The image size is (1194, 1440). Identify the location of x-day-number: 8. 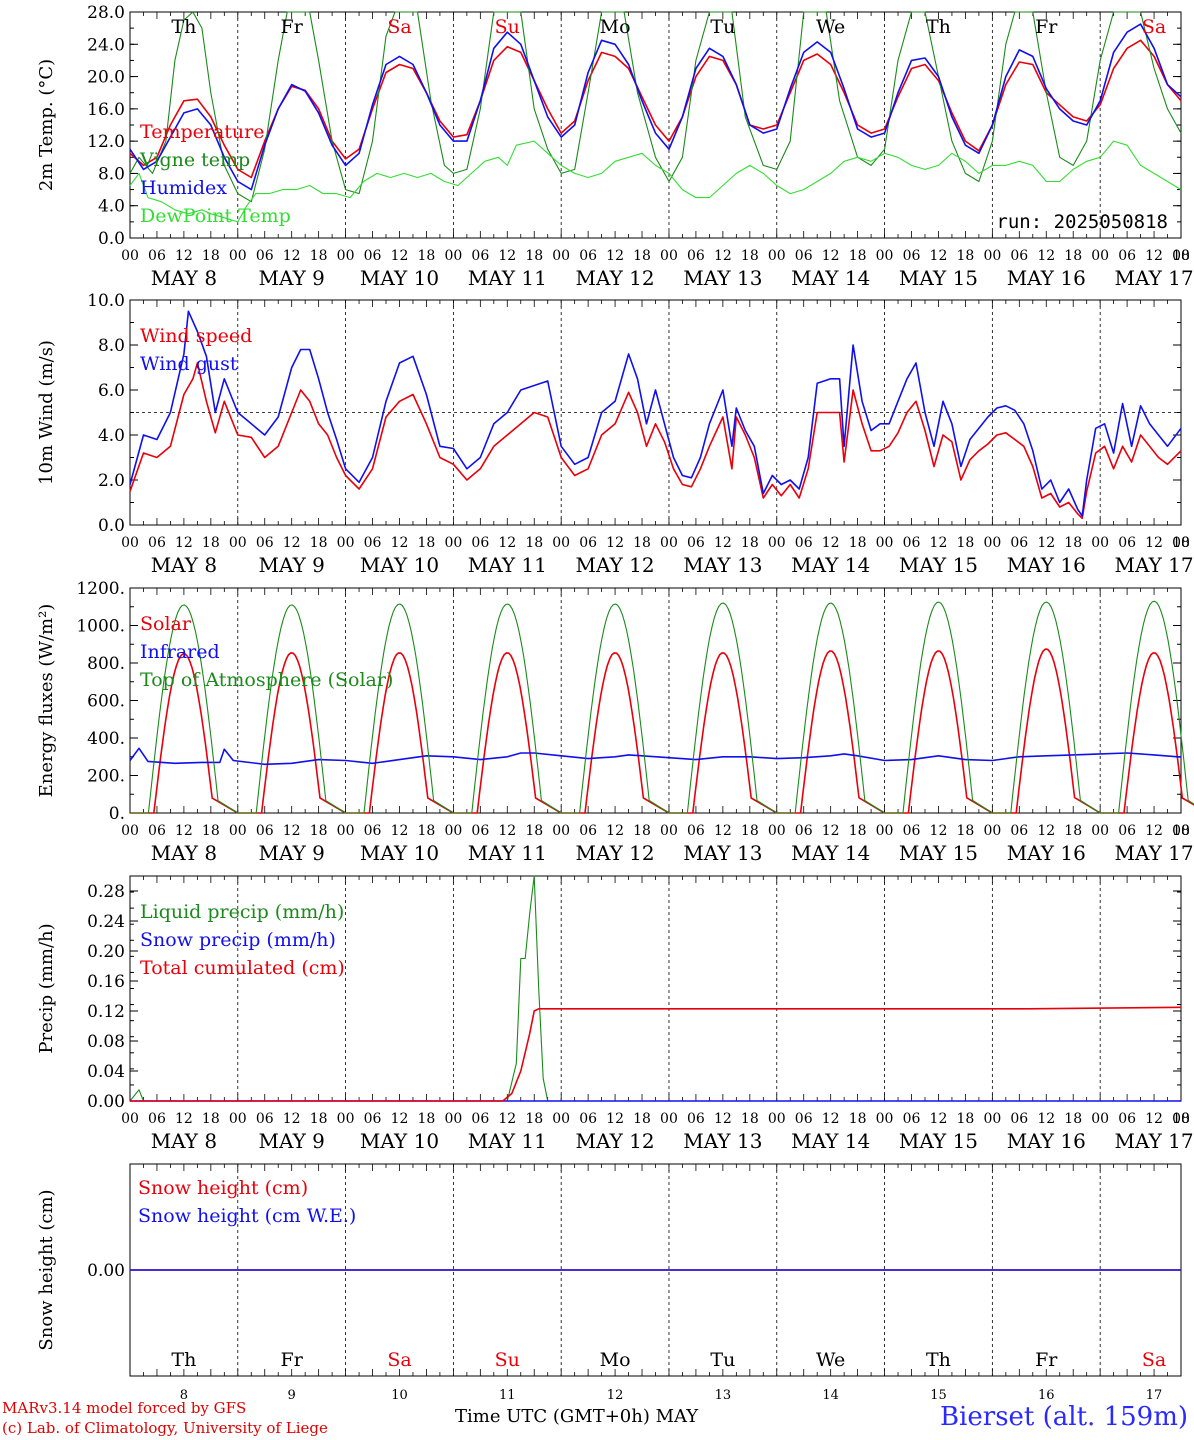
(184, 1395).